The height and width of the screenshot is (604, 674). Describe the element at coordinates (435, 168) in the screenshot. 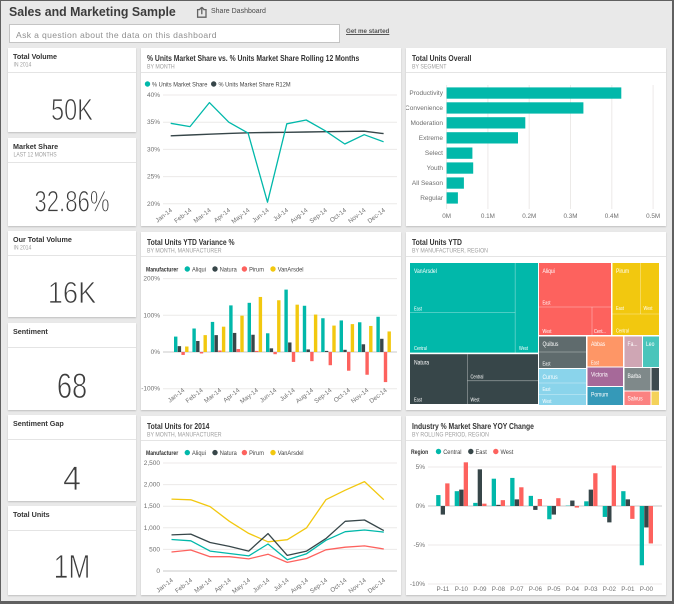

I see `svg-text: Youth` at that location.